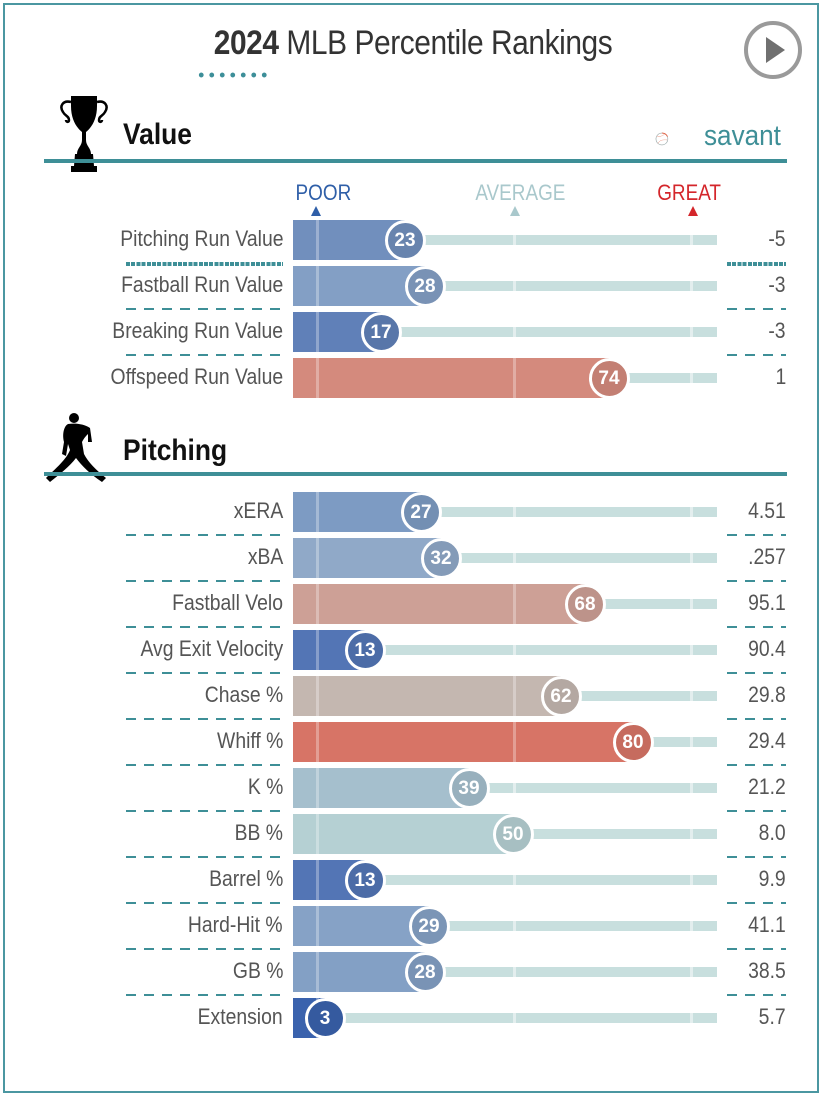 Image resolution: width=826 pixels, height=1098 pixels. Describe the element at coordinates (772, 1016) in the screenshot. I see `metric-value: 5.7` at that location.